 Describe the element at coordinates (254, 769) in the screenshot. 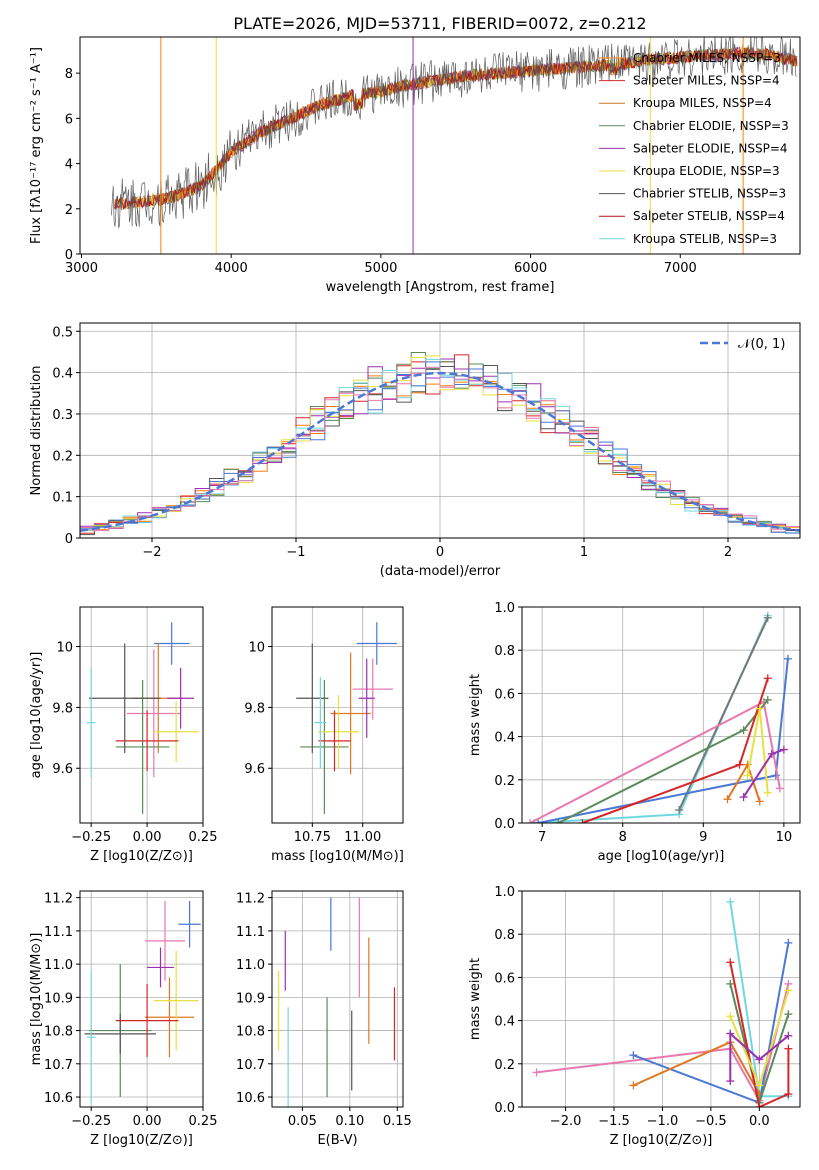

I see `y-tick-label: 9.6` at that location.